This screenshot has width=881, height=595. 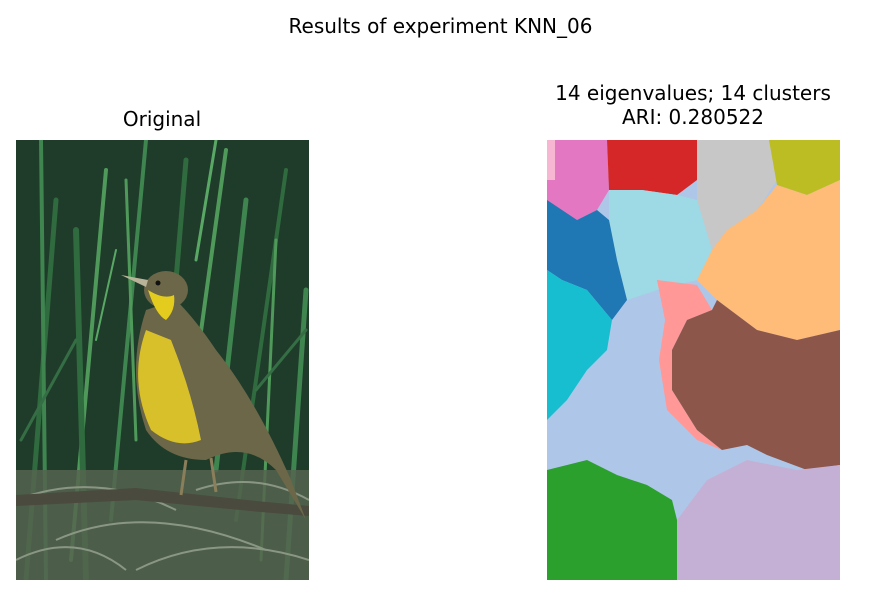 What do you see at coordinates (693, 93) in the screenshot?
I see `clustering-eigenvalues-label: 14 eigenvalues; 14 clusters` at bounding box center [693, 93].